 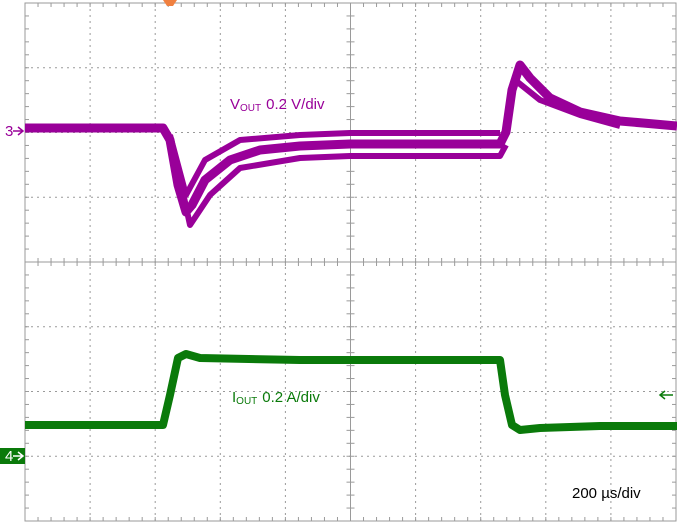 I want to click on channel-3-arrow, so click(x=19, y=131).